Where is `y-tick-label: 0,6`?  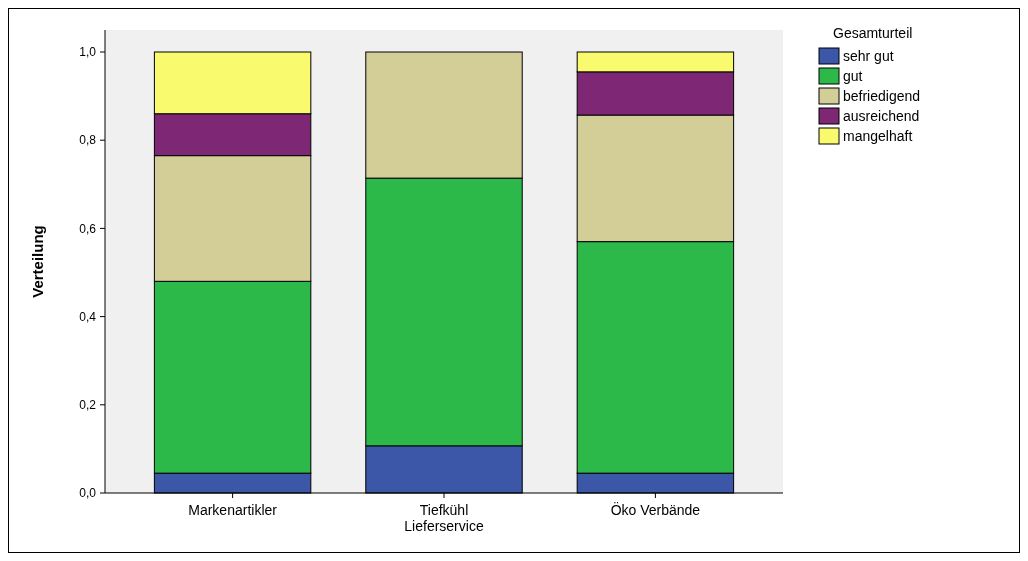
y-tick-label: 0,6 is located at coordinates (88, 228).